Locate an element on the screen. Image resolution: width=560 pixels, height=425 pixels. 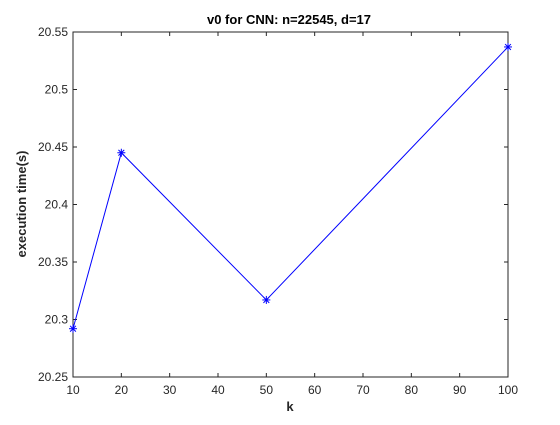
y-tick-label: 20.25 is located at coordinates (53, 377).